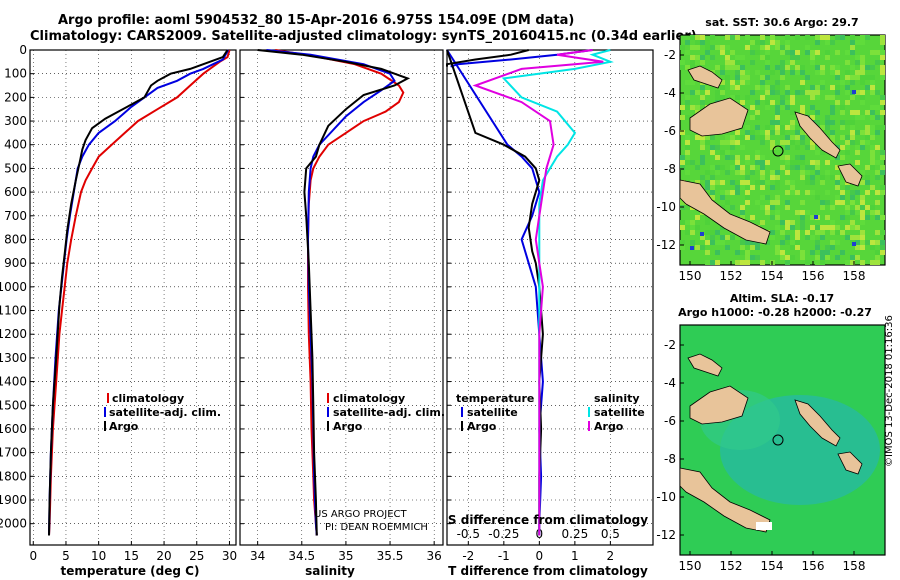  I want to click on y-tick-label: 0, so click(23, 50).